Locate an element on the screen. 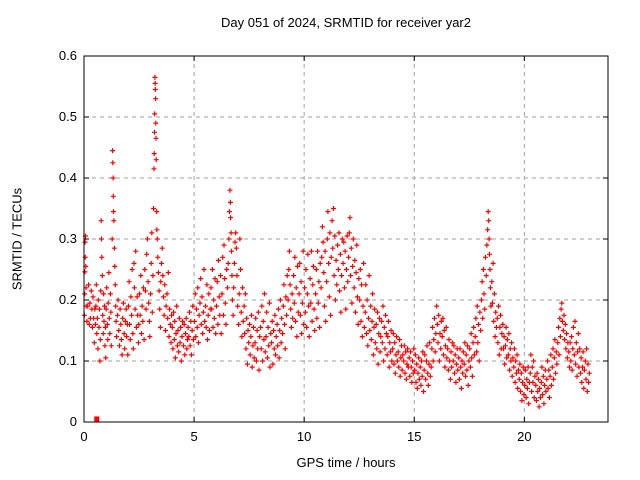 This screenshot has height=480, width=640. x-tick-label: 10 is located at coordinates (304, 436).